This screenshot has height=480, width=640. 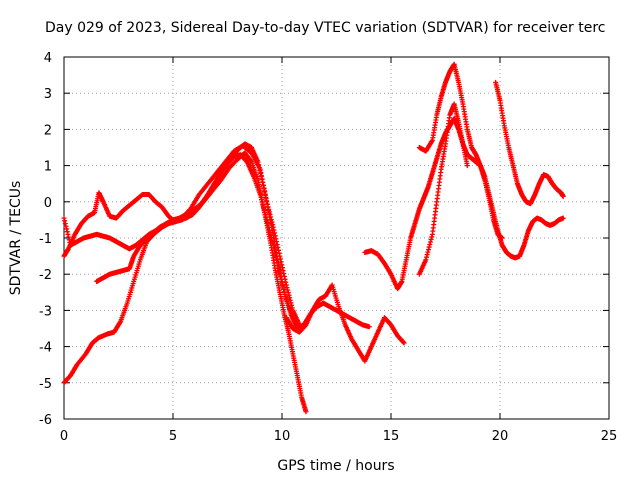 I want to click on series-sat-h, so click(x=460, y=151).